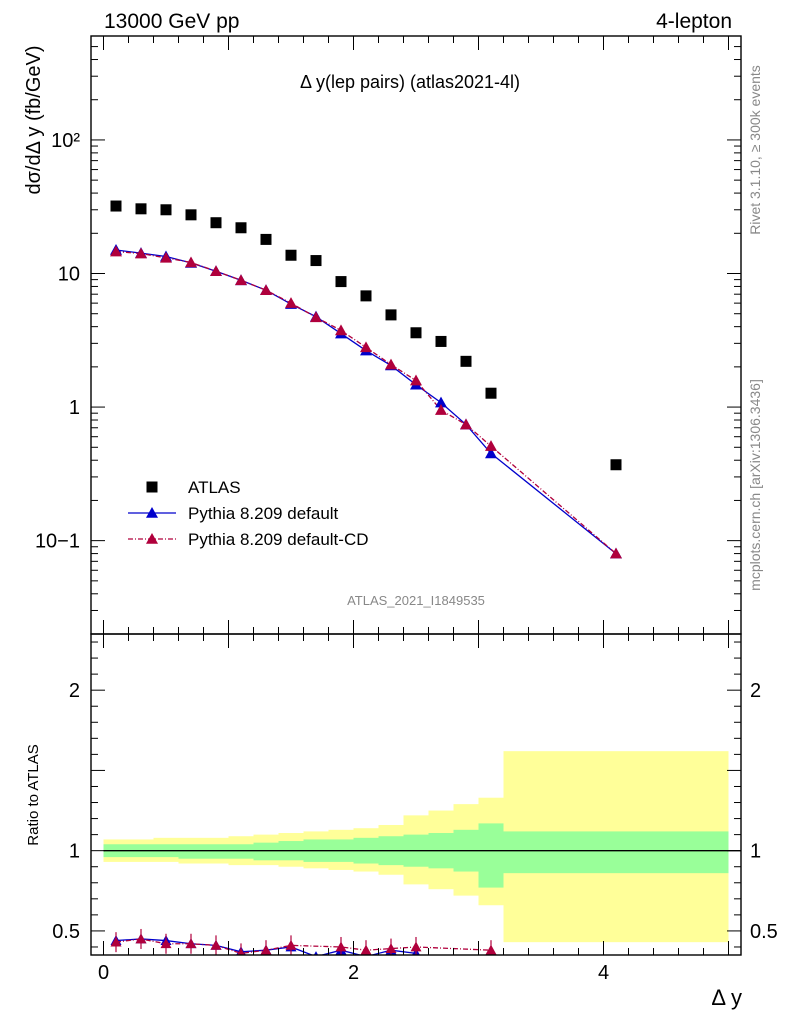 This screenshot has height=1024, width=786. I want to click on legend-label: Pythia 8.209 default-CD, so click(278, 539).